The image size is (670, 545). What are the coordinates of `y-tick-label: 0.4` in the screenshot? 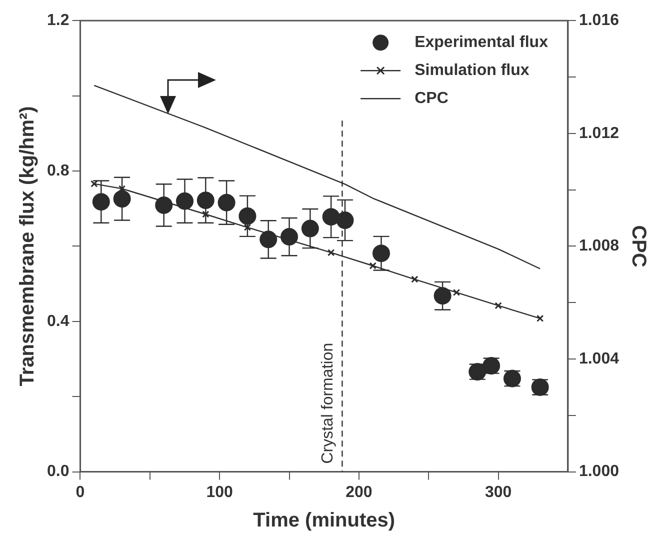 It's located at (58, 321).